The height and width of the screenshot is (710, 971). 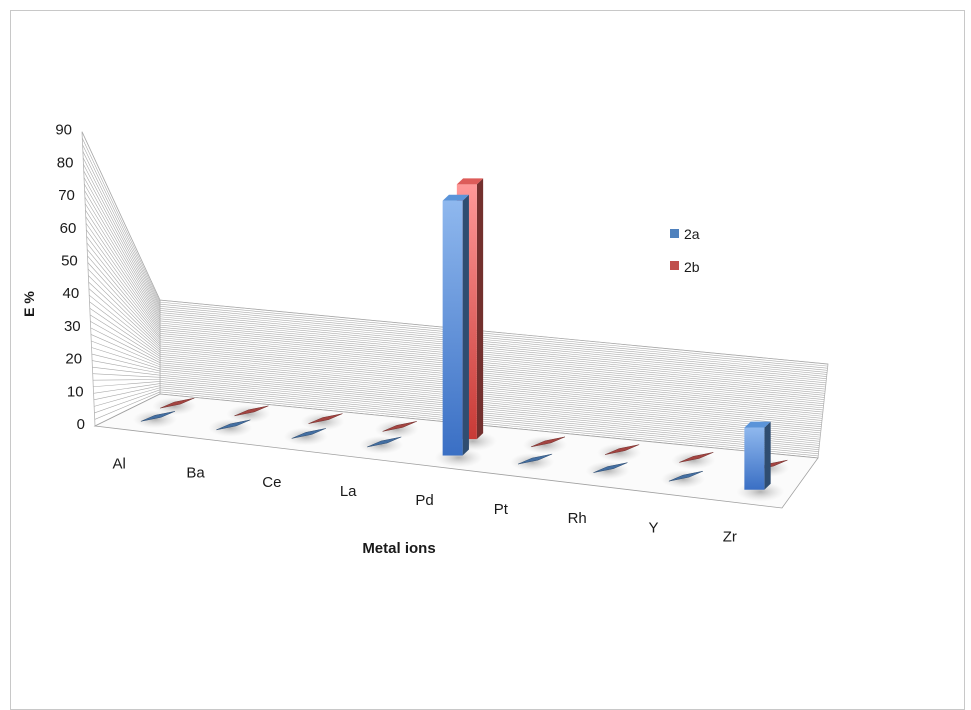 What do you see at coordinates (535, 459) in the screenshot?
I see `bar-2a-Pt` at bounding box center [535, 459].